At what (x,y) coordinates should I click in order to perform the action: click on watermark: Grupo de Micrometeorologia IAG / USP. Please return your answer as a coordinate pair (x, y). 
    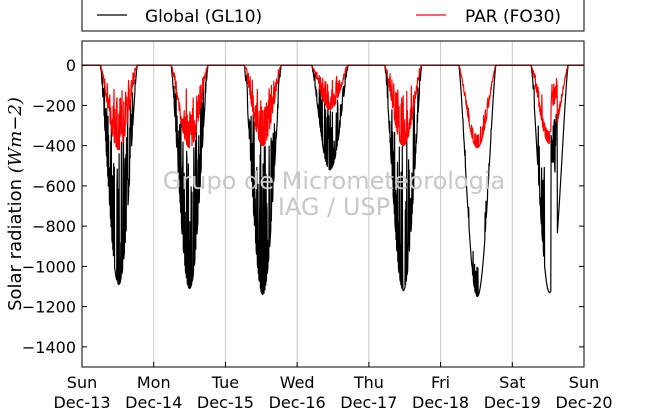
    Looking at the image, I should click on (334, 194).